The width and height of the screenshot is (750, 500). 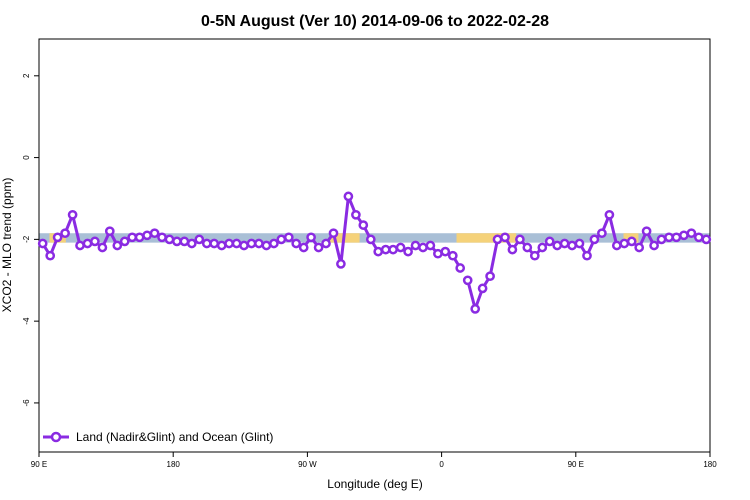 What do you see at coordinates (374, 484) in the screenshot?
I see `x-axis-label: Longitude (deg E)` at bounding box center [374, 484].